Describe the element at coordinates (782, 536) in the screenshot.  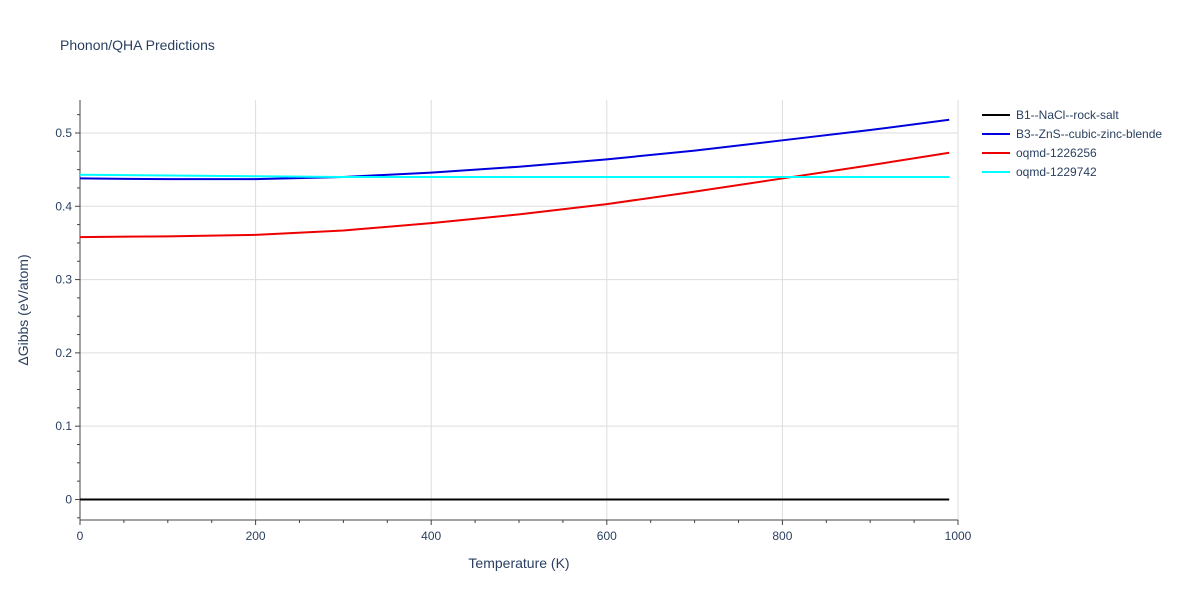
I see `x-tick-label: 800` at that location.